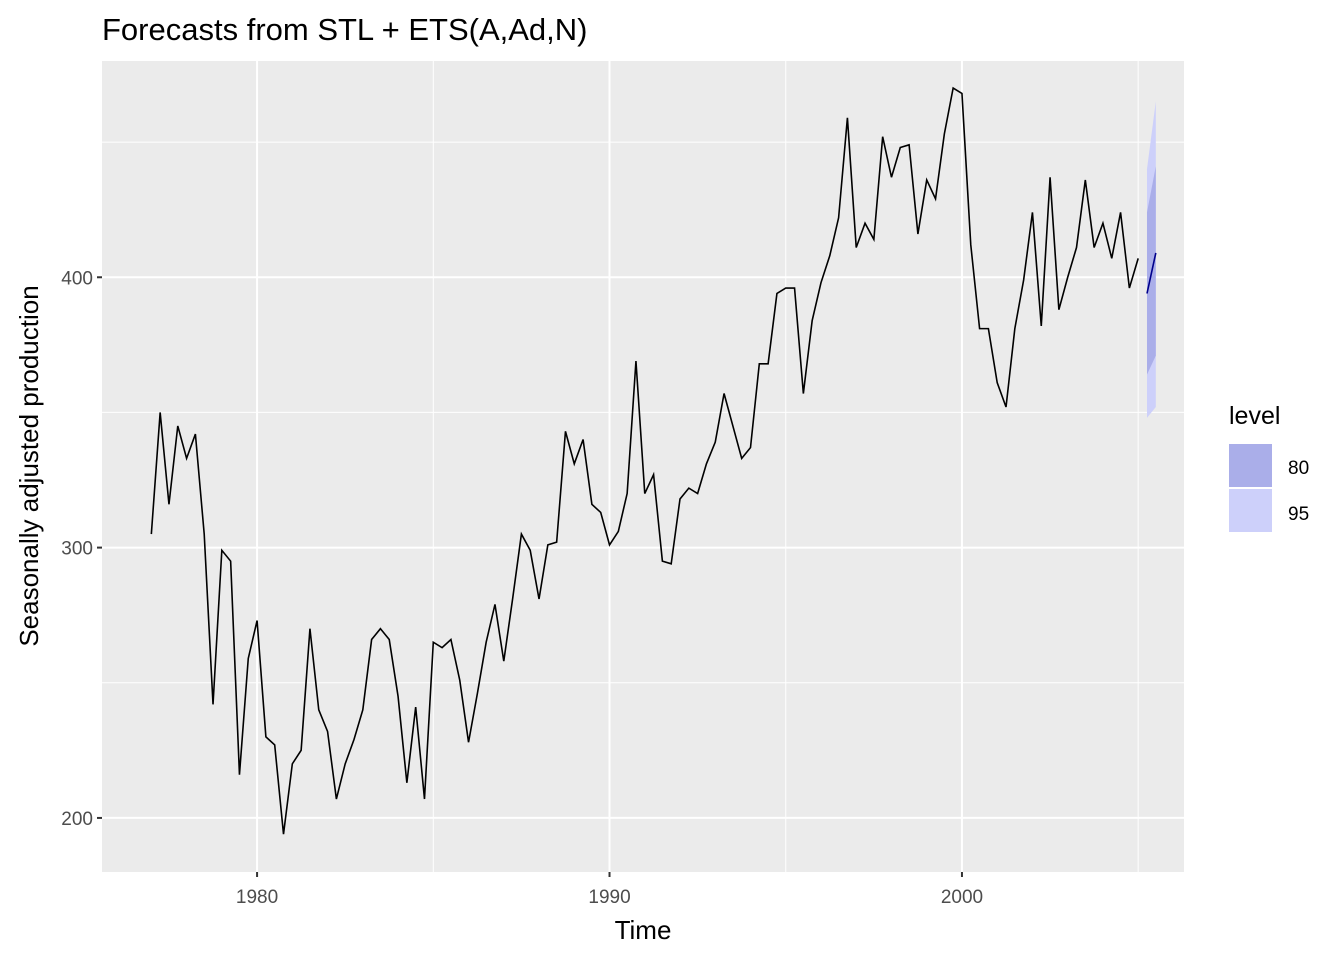 The image size is (1344, 960). Describe the element at coordinates (1298, 468) in the screenshot. I see `legend-label-80: 80` at that location.